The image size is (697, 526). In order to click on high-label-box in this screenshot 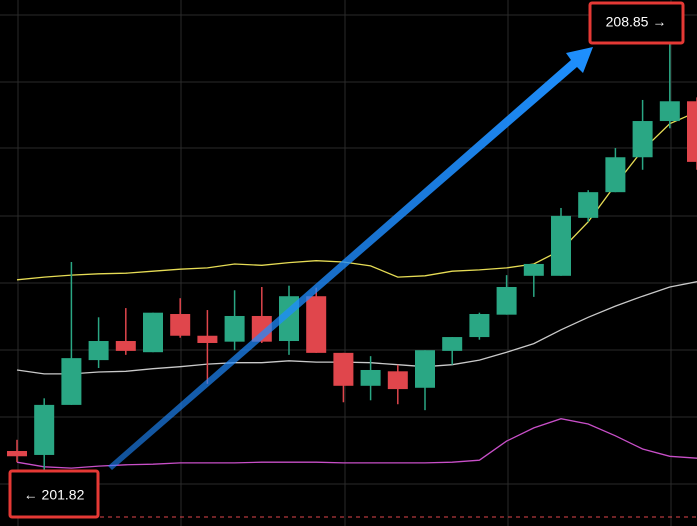, I will do `click(636, 23)`.